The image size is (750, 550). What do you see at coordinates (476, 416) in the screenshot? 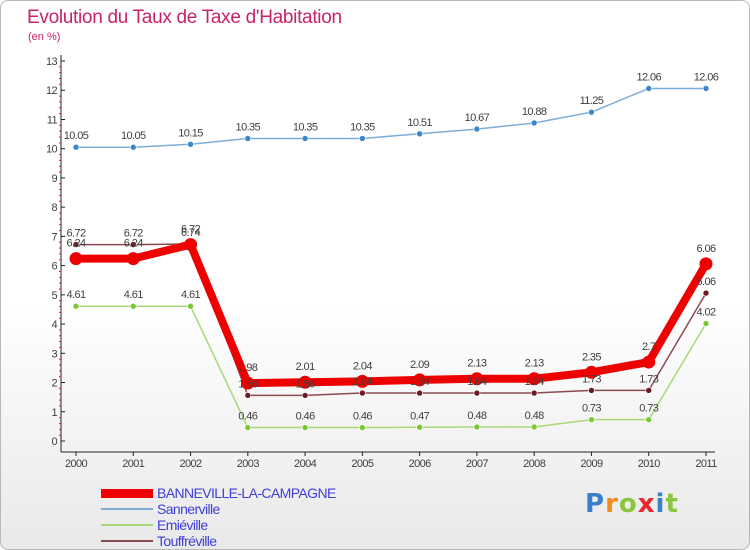
I see `data-label: 0.48` at bounding box center [476, 416].